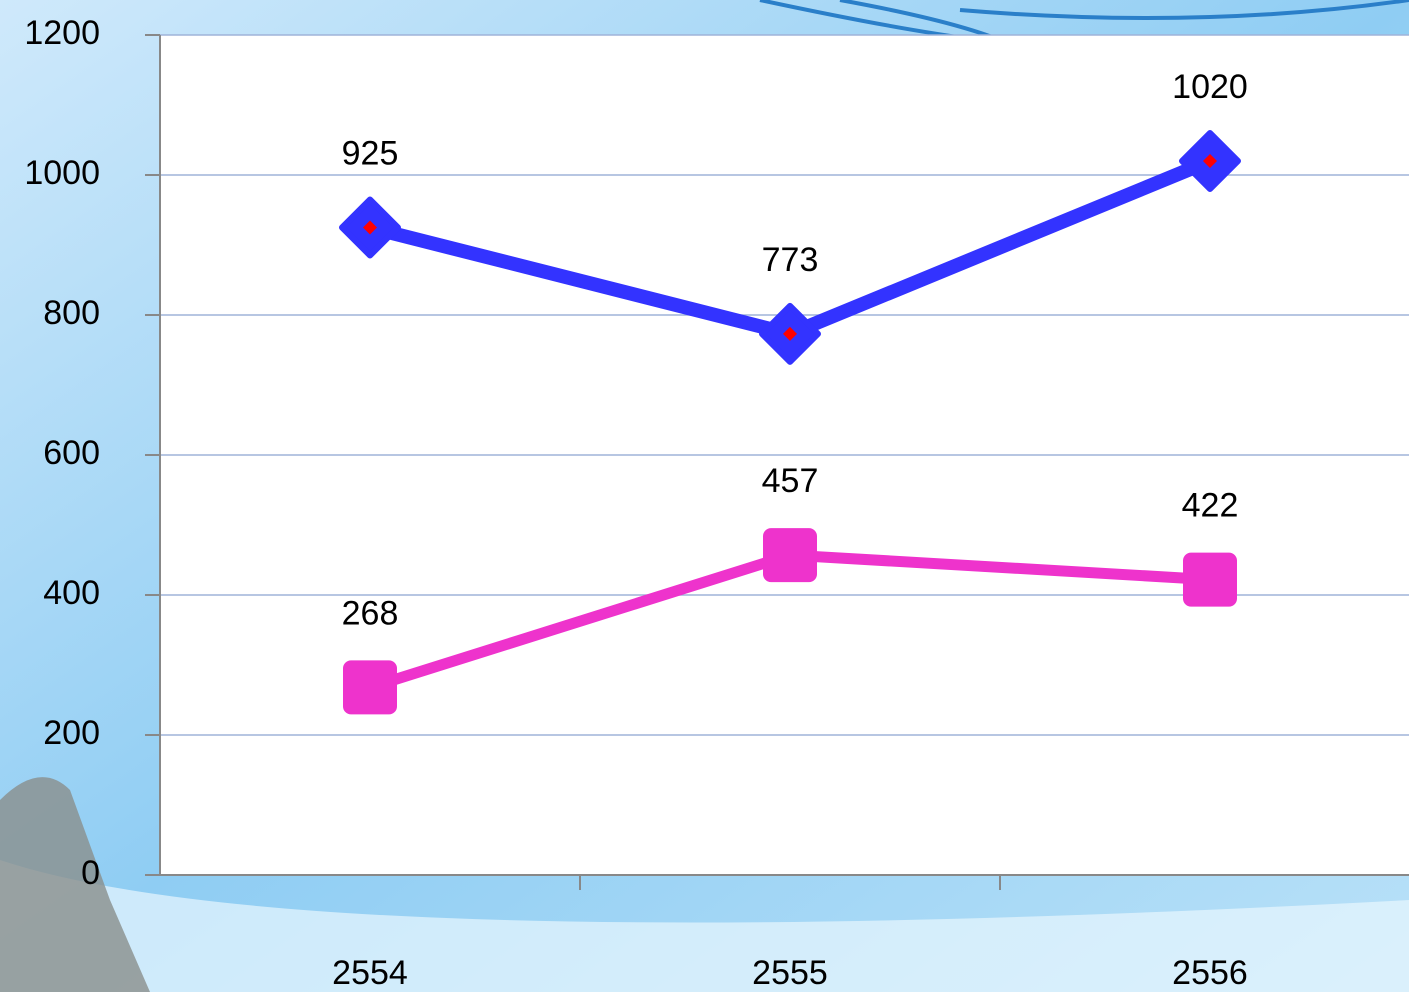 The width and height of the screenshot is (1409, 992). I want to click on data-label: 925, so click(370, 153).